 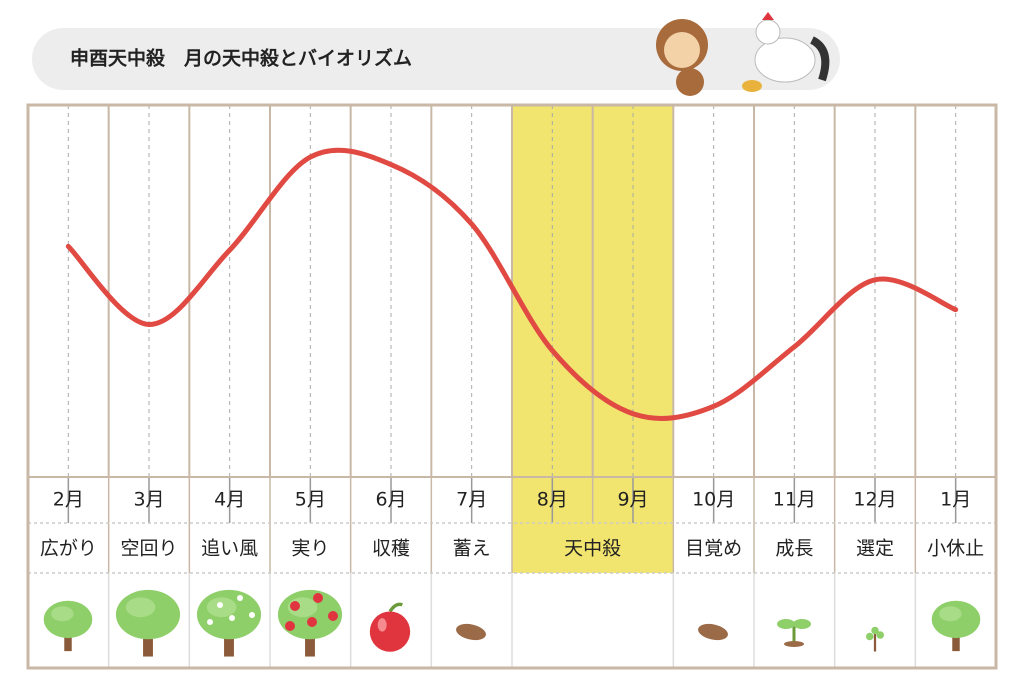 What do you see at coordinates (955, 549) in the screenshot?
I see `phase-label: 小休止` at bounding box center [955, 549].